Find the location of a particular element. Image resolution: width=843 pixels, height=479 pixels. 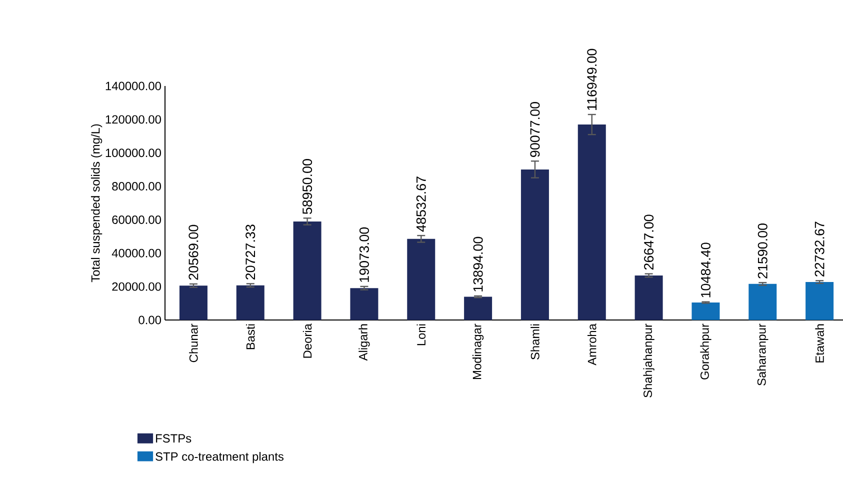

x-tick-label: Chunar is located at coordinates (193, 343).